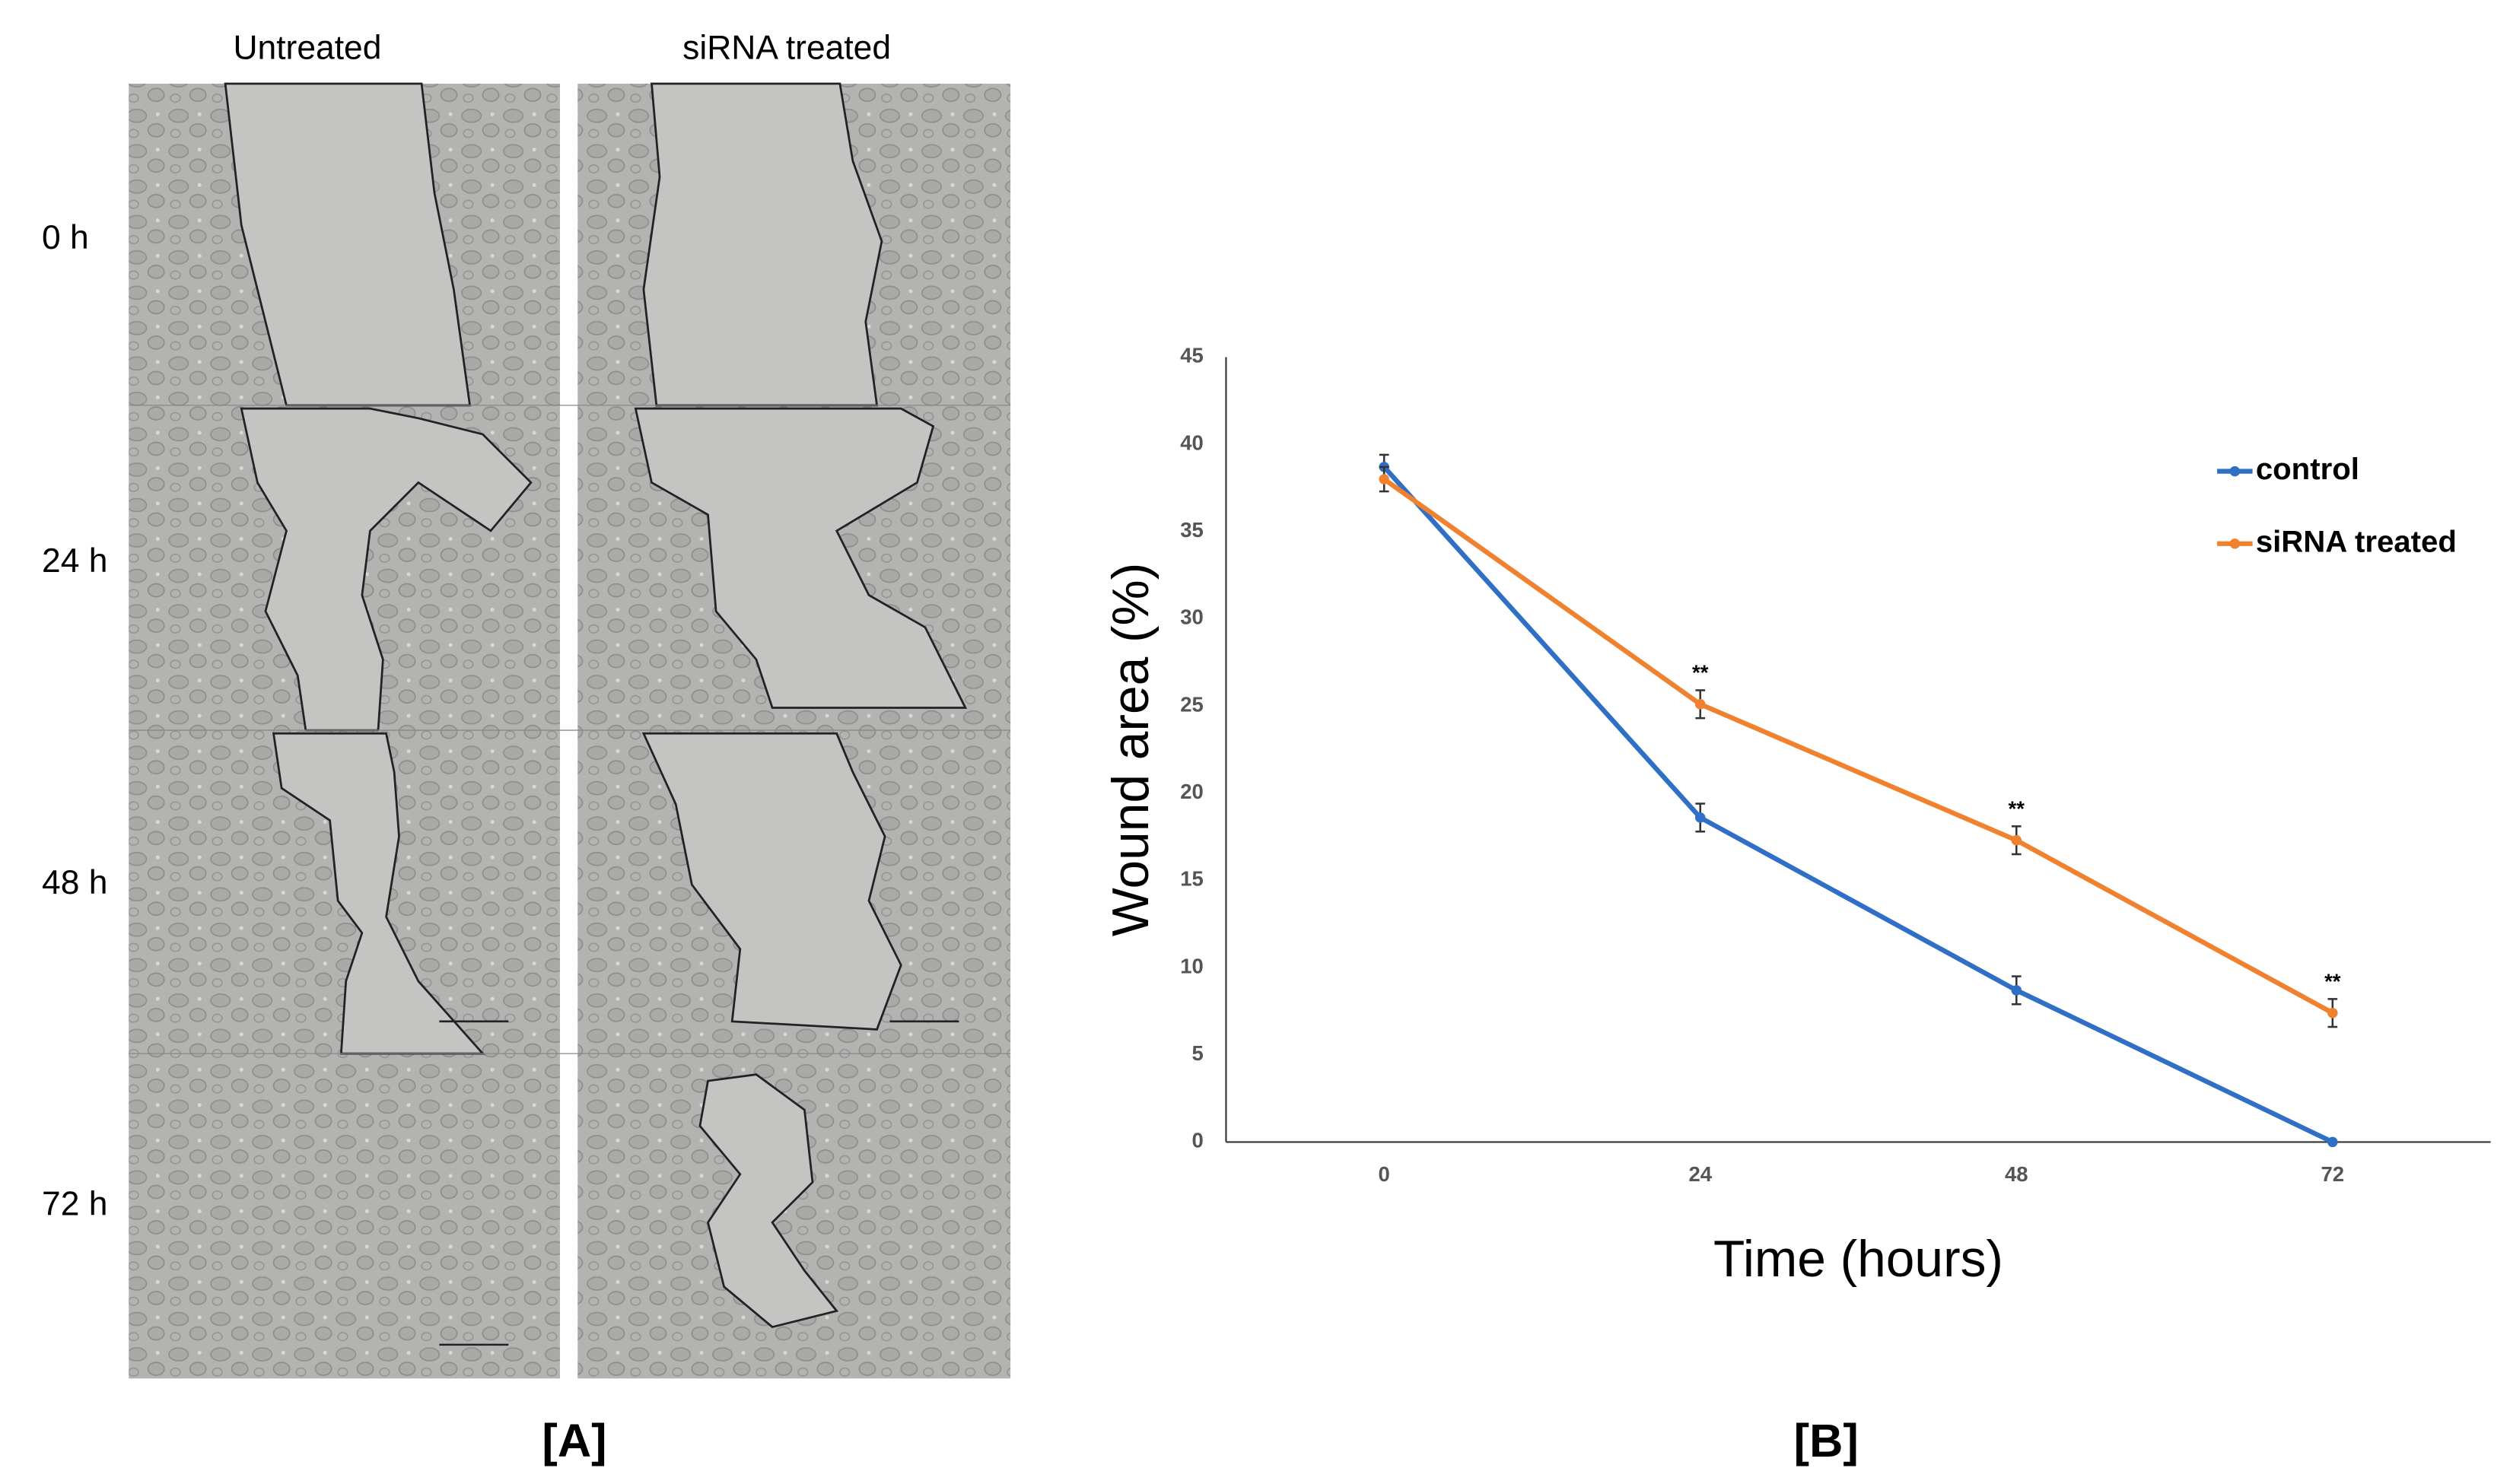  Describe the element at coordinates (1700, 1174) in the screenshot. I see `x-tick-label: 24` at that location.